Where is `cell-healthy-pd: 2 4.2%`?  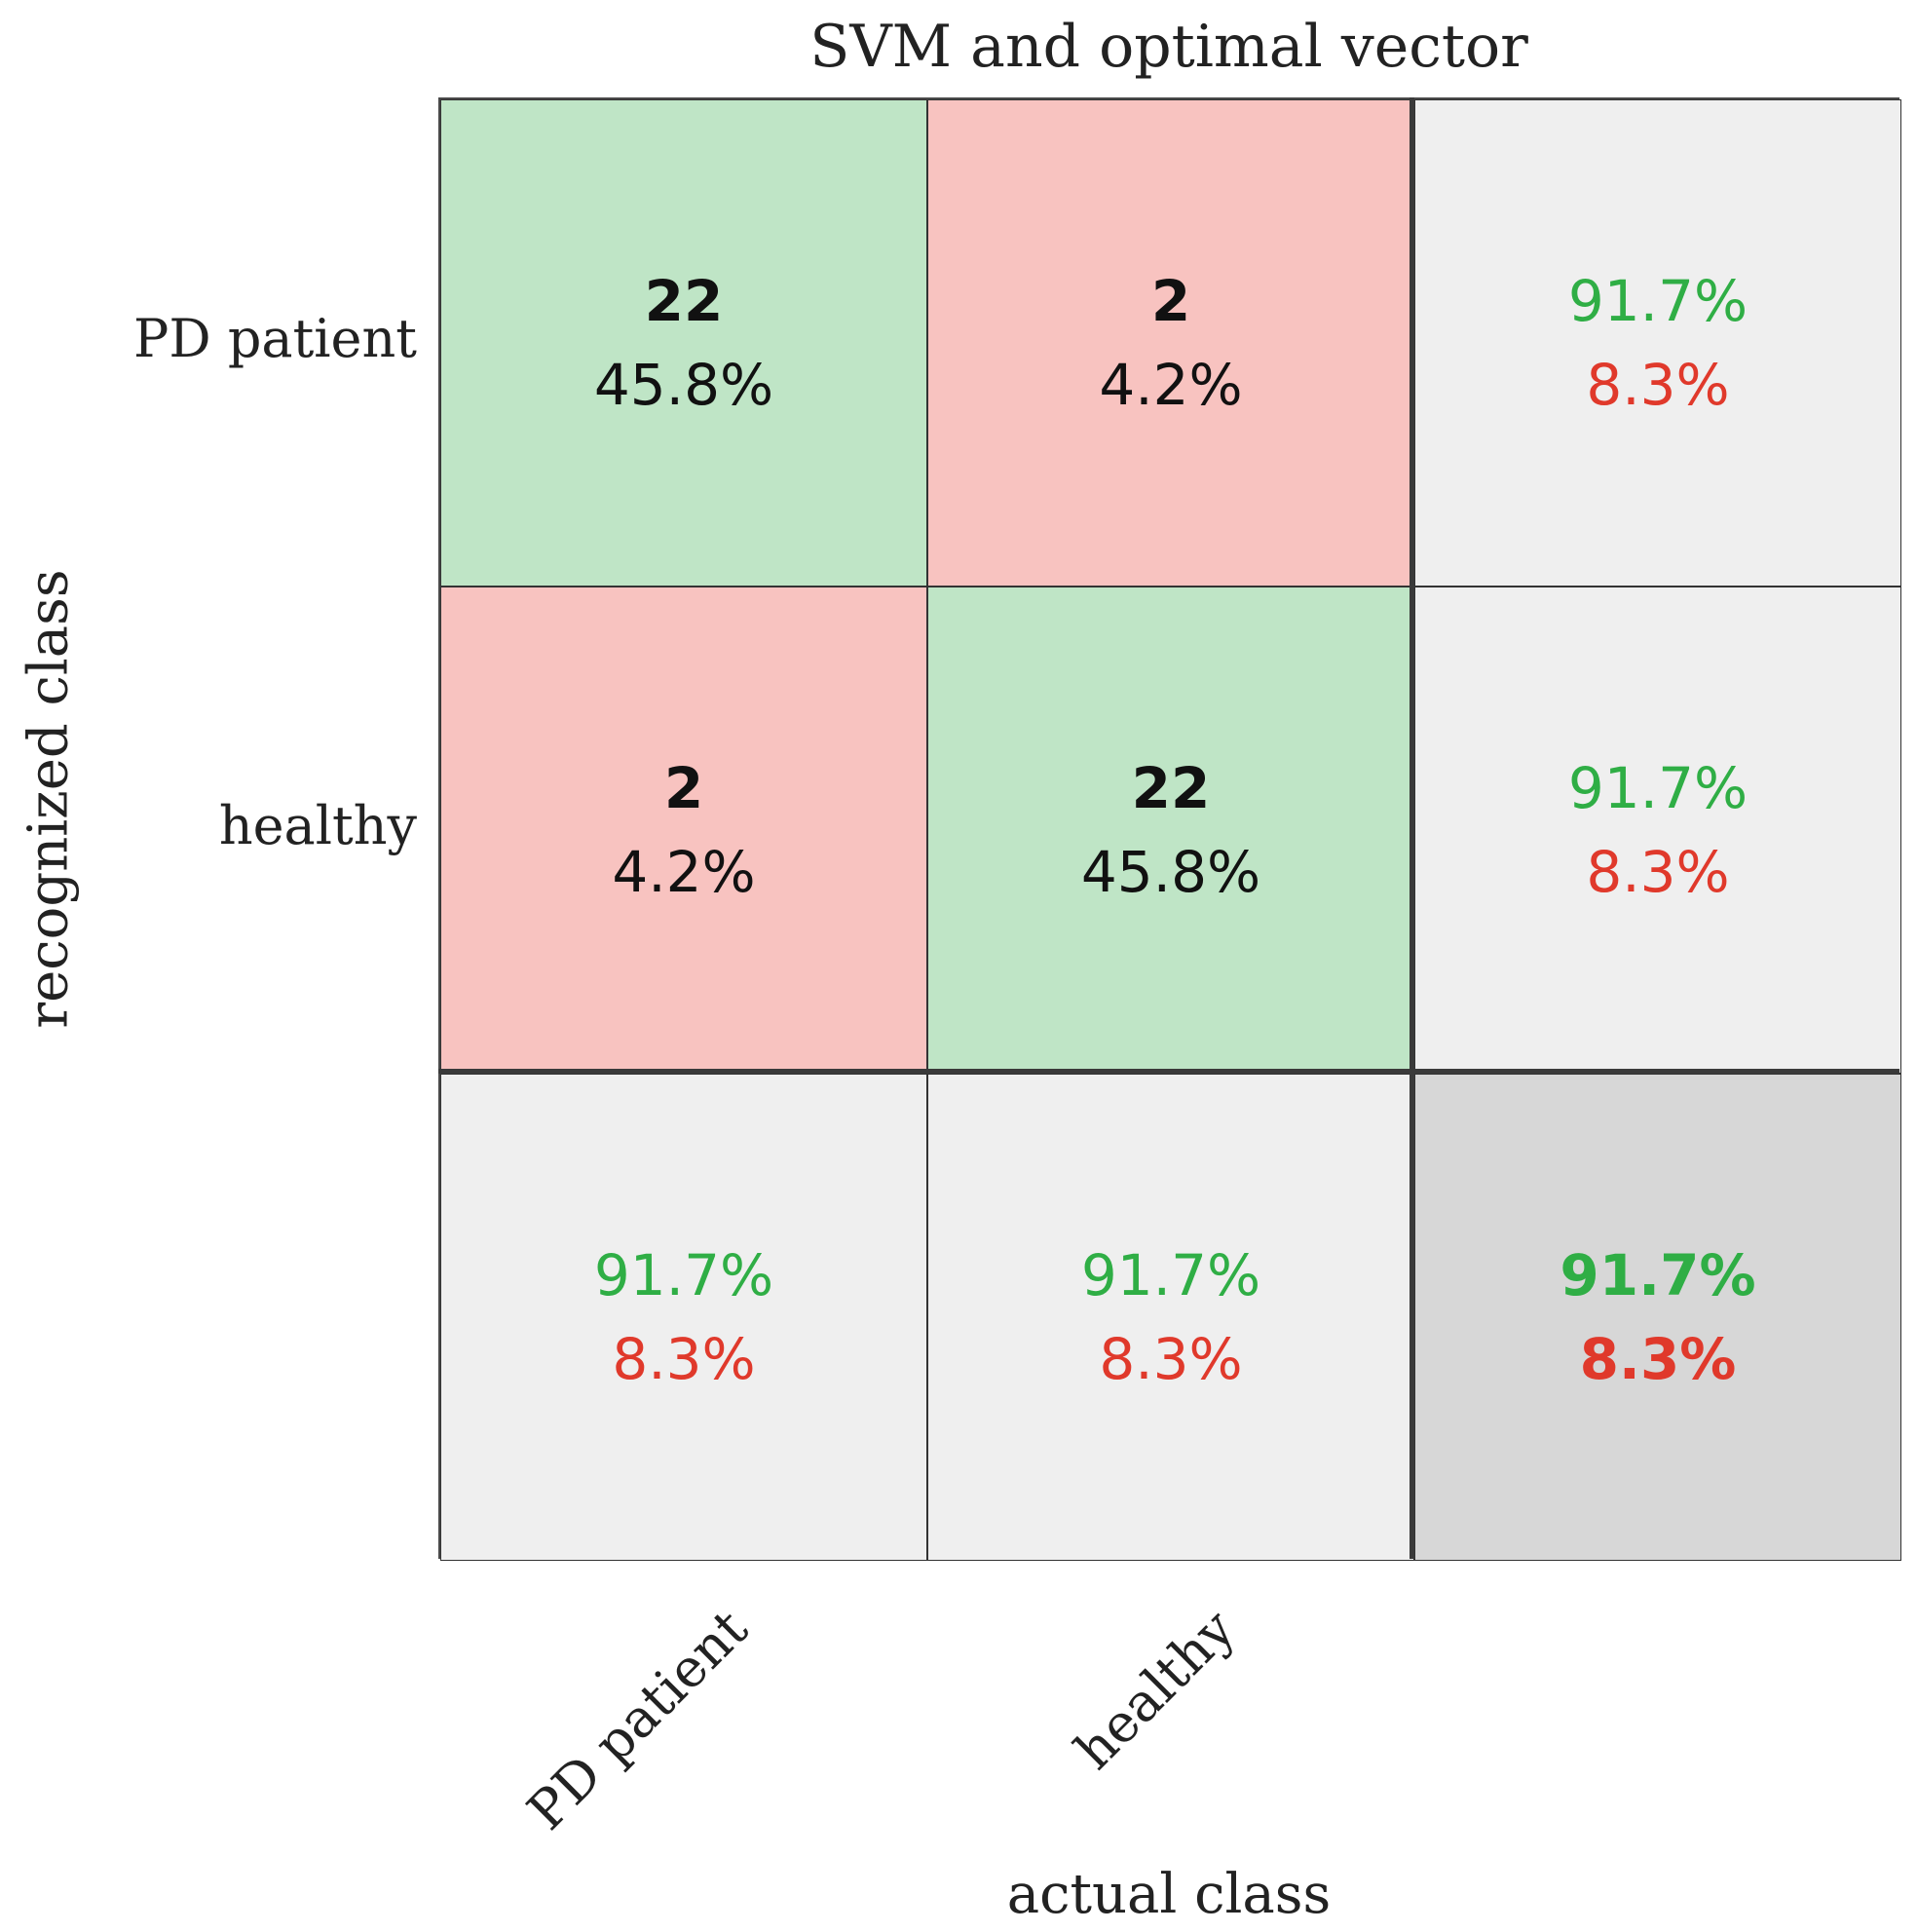
cell-healthy-pd: 2 4.2% is located at coordinates (683, 830).